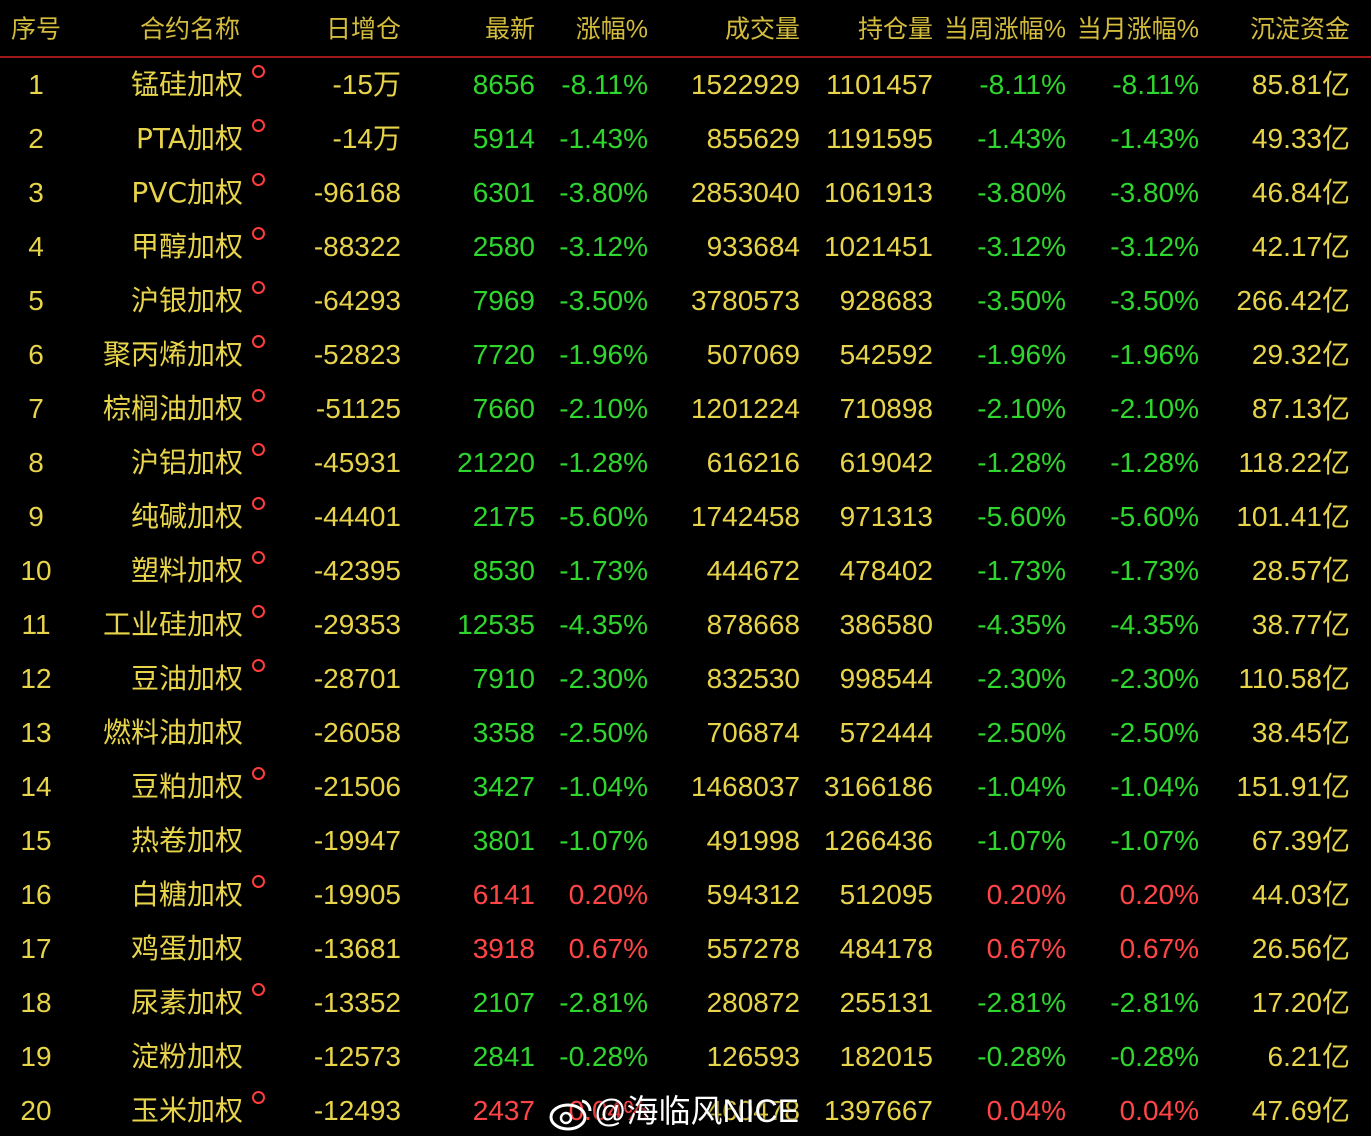 This screenshot has width=1371, height=1136. What do you see at coordinates (1021, 192) in the screenshot?
I see `table-cell: -3.80%` at bounding box center [1021, 192].